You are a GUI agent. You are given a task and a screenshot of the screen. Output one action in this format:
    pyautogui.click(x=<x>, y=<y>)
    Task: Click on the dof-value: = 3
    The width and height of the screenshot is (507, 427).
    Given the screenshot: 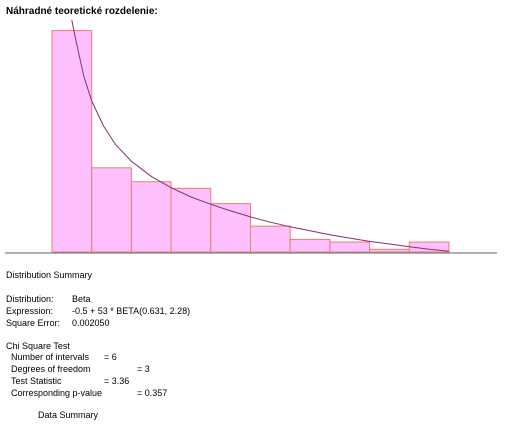 What is the action you would take?
    pyautogui.click(x=143, y=369)
    